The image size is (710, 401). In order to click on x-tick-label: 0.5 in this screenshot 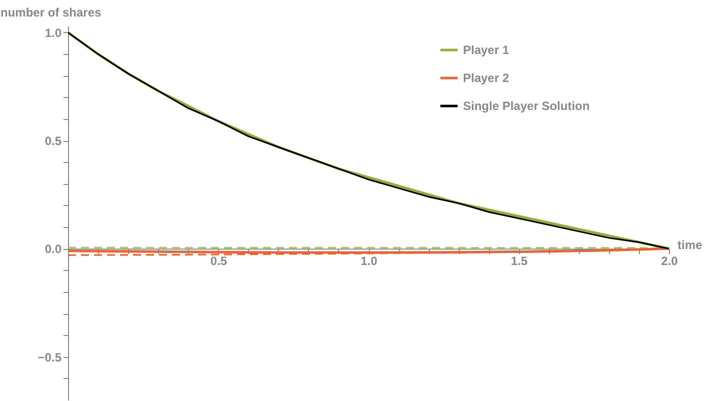, I will do `click(219, 261)`.